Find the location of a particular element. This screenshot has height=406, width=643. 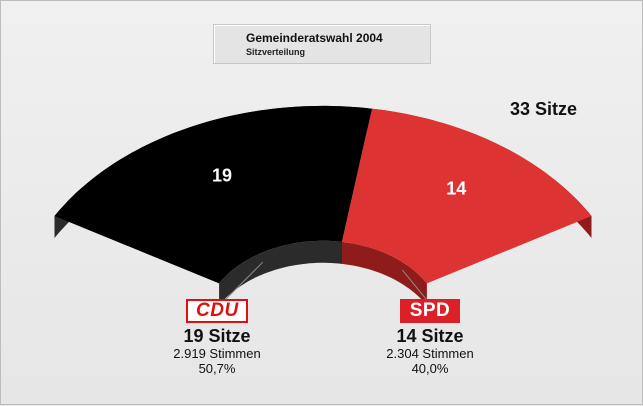

spd-inner-side is located at coordinates (384, 273).